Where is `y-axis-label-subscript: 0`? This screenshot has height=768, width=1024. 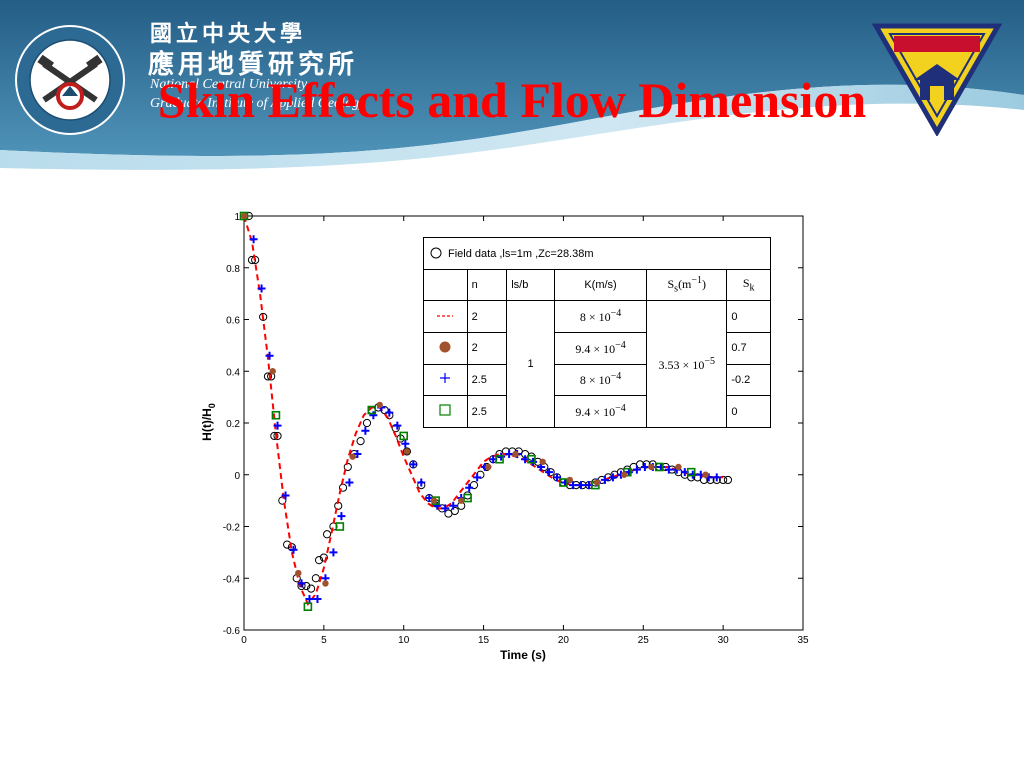 y-axis-label-subscript: 0 is located at coordinates (212, 405).